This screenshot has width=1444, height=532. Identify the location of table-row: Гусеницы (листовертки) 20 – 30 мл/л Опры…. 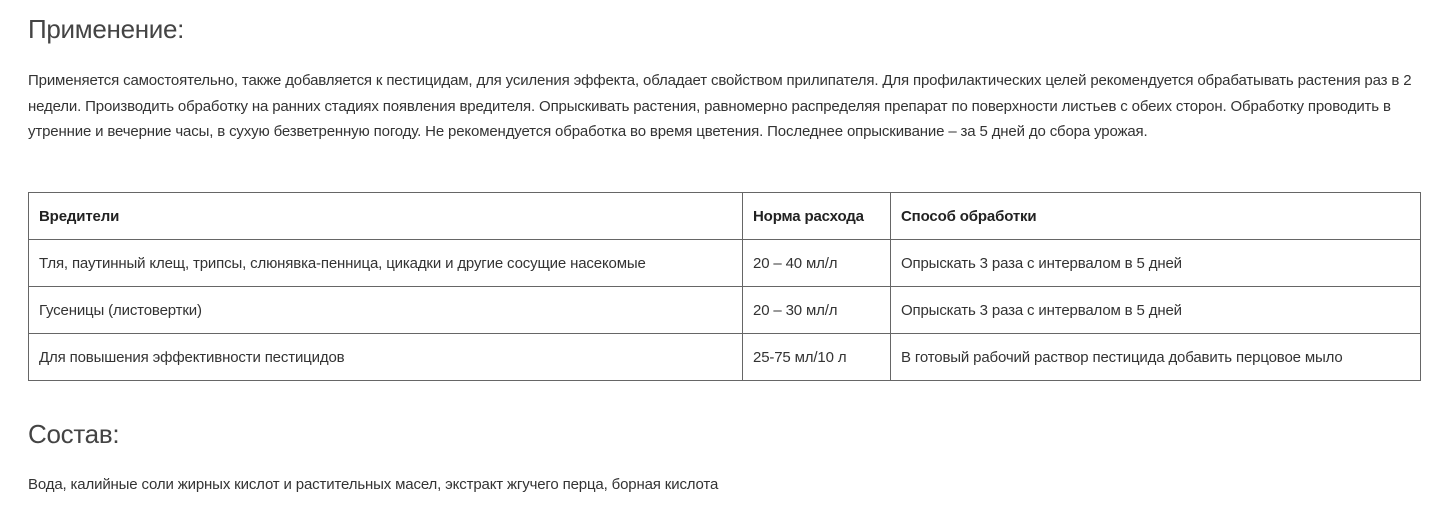
(724, 310).